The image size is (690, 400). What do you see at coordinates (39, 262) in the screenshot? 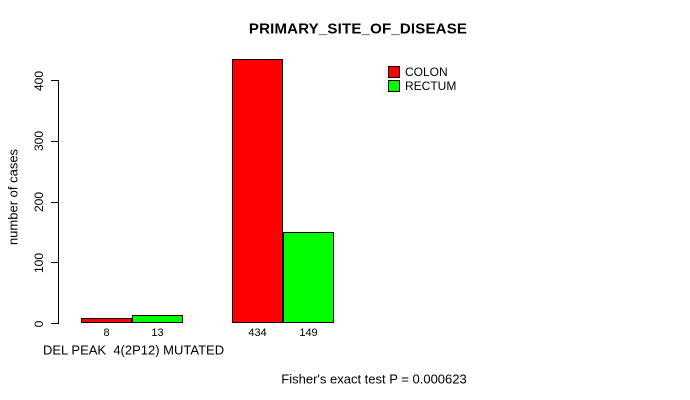
I see `y-tick-label-100: 100` at bounding box center [39, 262].